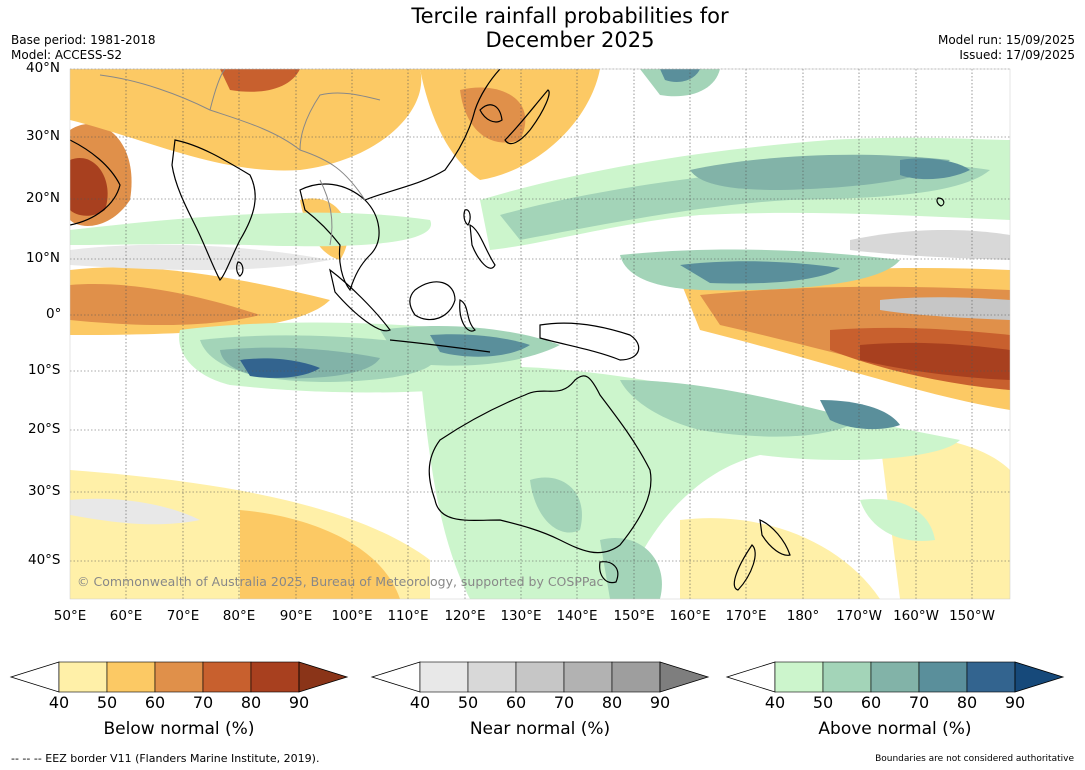 This screenshot has width=1085, height=770. Describe the element at coordinates (43, 198) in the screenshot. I see `lat-label-20n: 20°N` at that location.